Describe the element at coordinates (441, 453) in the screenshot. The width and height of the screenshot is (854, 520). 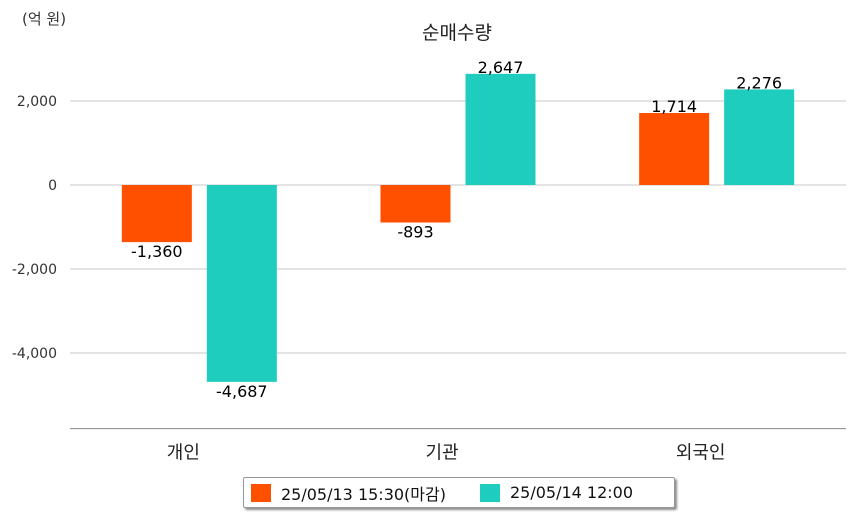
I see `category-label: 기관` at that location.